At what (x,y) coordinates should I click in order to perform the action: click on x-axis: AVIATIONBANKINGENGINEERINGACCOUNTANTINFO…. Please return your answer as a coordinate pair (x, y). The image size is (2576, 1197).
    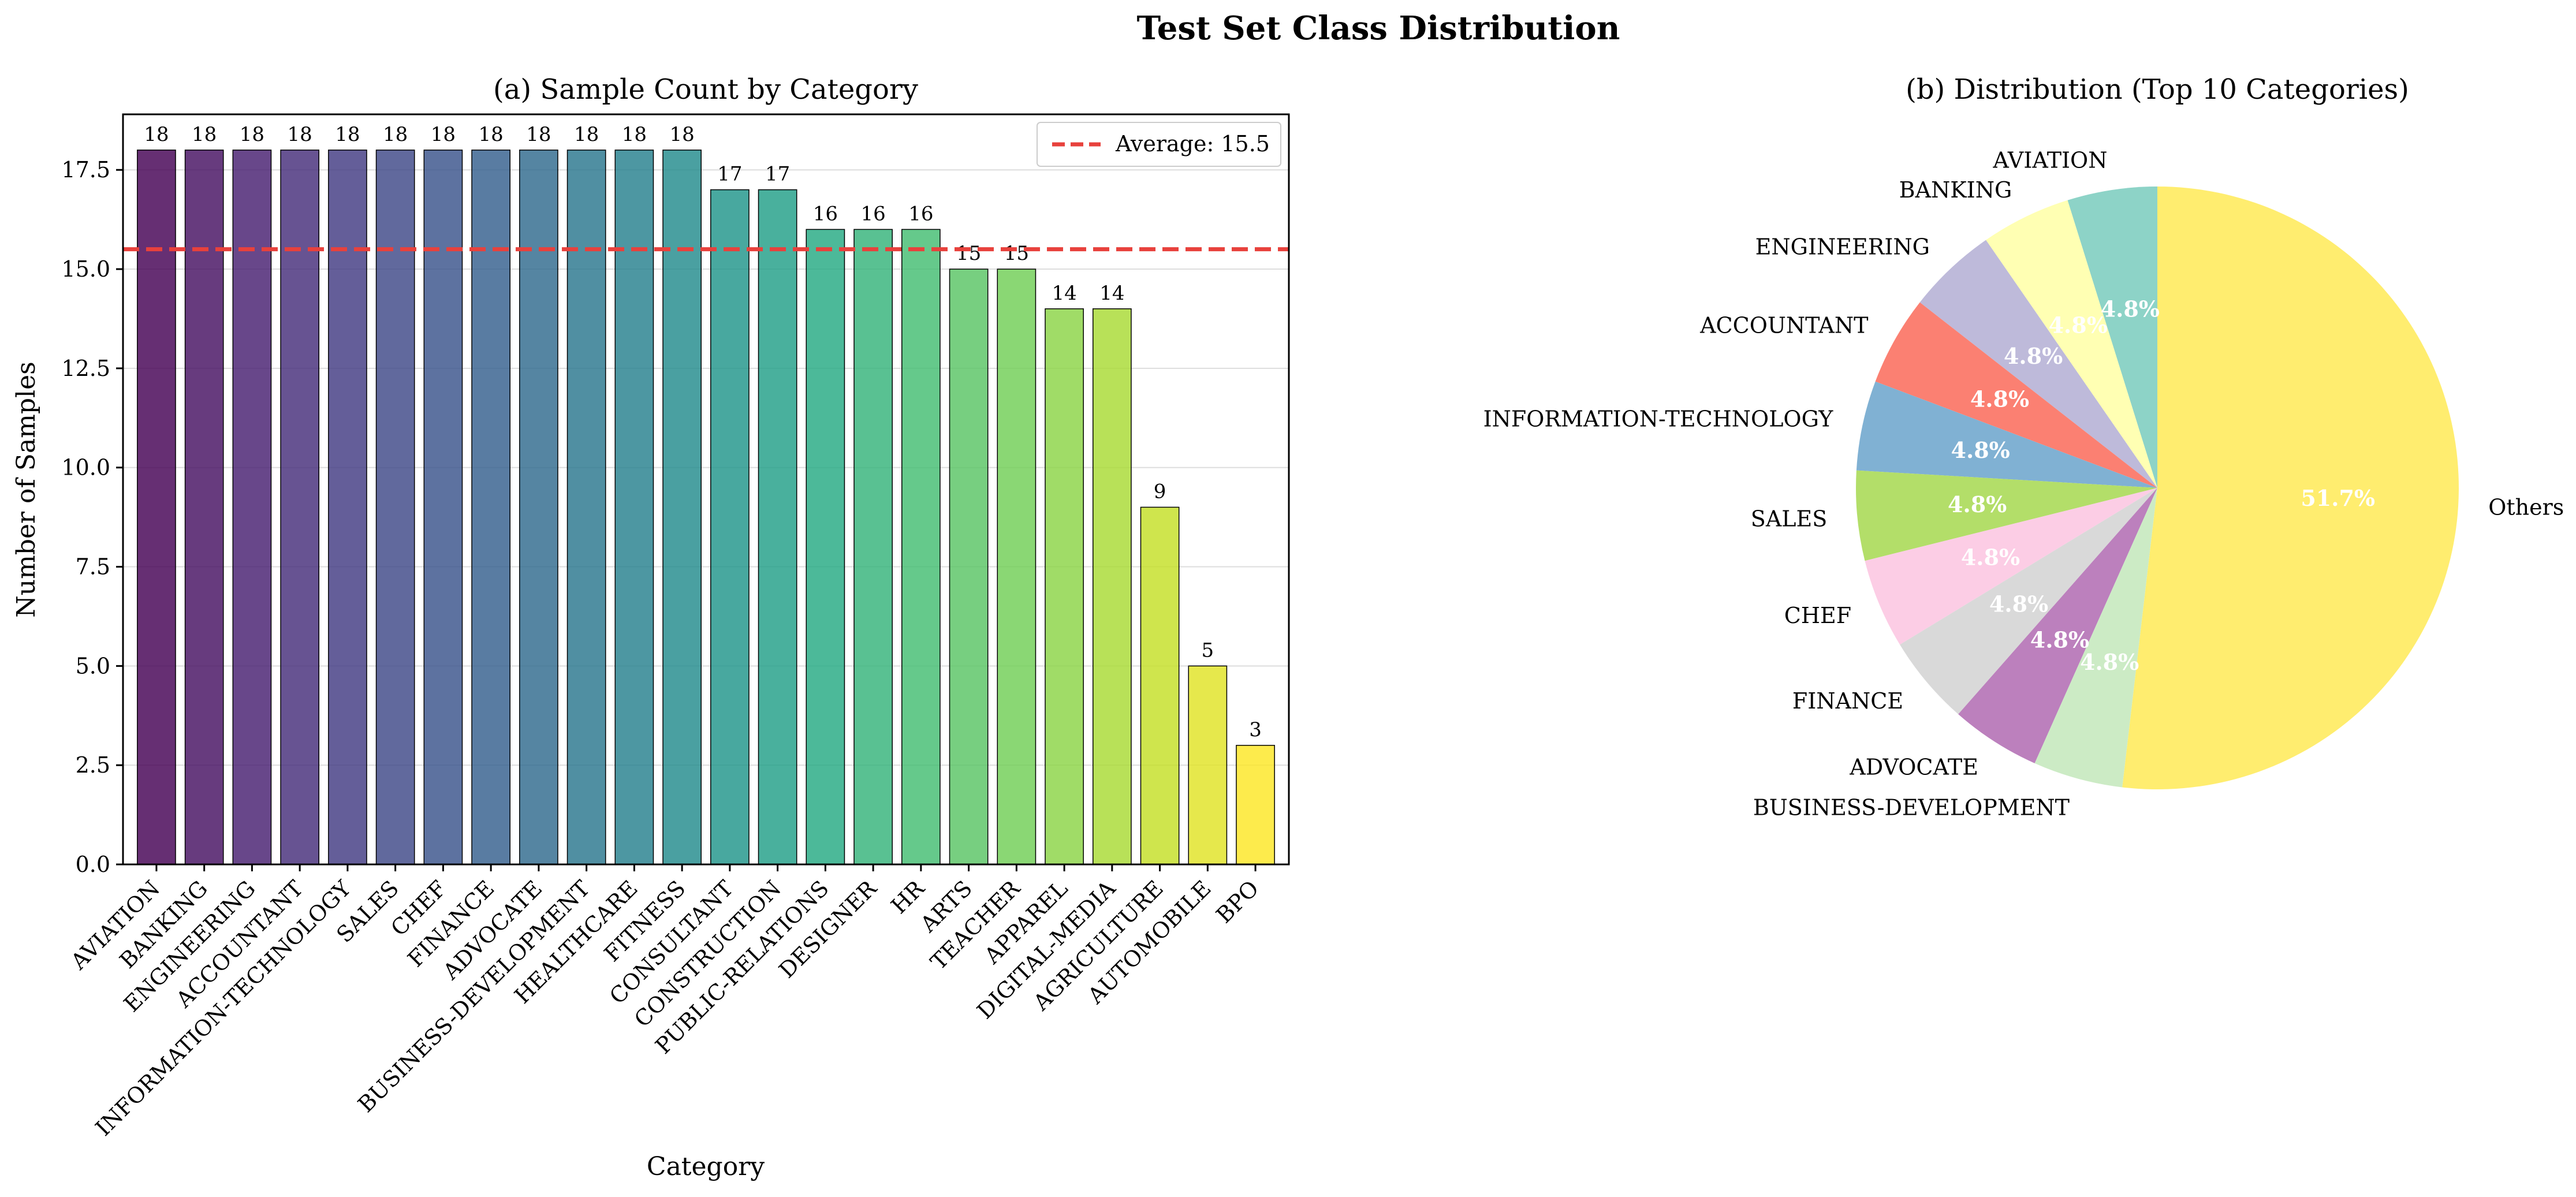
    Looking at the image, I should click on (664, 1002).